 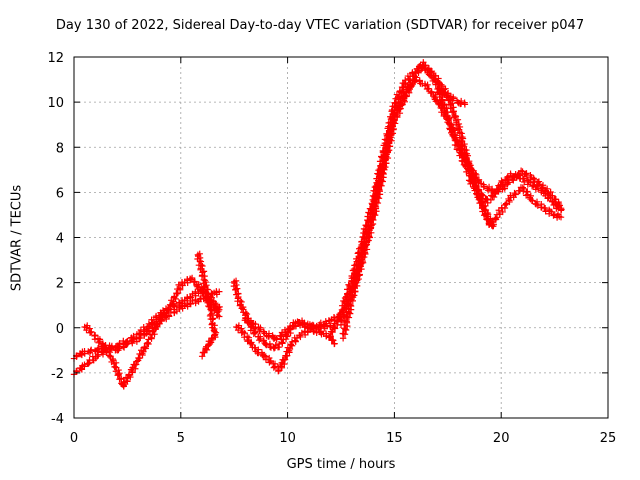 I want to click on x-tick-label: 20, so click(x=501, y=438).